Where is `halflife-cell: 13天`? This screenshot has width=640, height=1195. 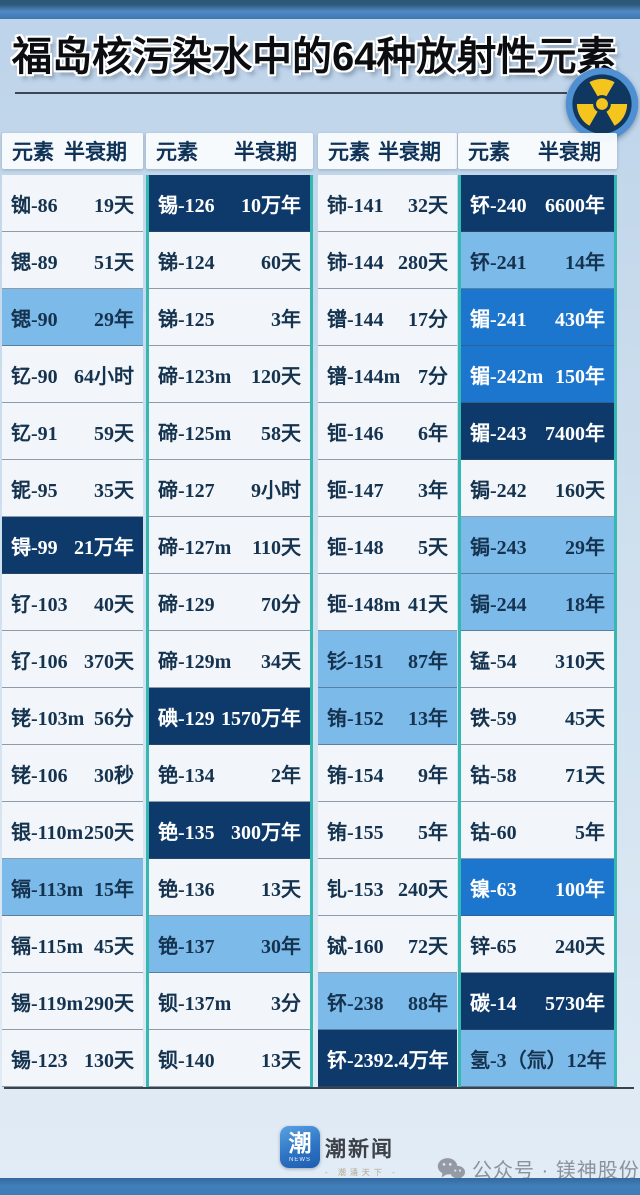
halflife-cell: 13天 is located at coordinates (281, 889).